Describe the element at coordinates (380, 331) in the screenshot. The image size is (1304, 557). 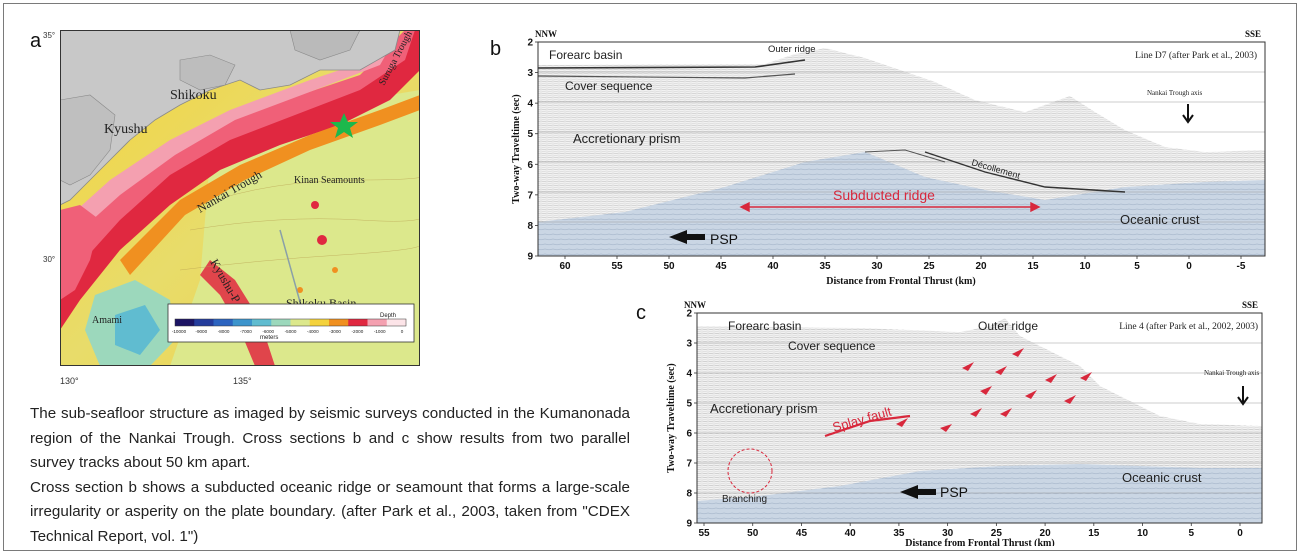
I see `colorbar-tick-label: -1000` at that location.